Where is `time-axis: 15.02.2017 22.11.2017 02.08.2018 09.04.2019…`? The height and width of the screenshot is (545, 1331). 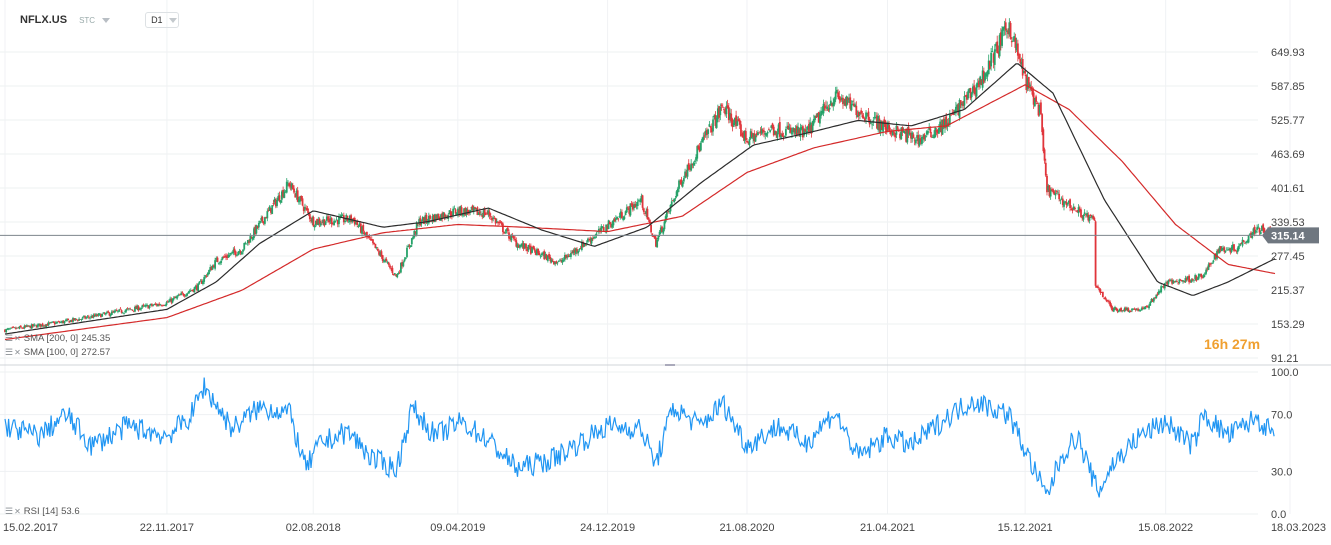 time-axis: 15.02.2017 22.11.2017 02.08.2018 09.04.2019… is located at coordinates (664, 528).